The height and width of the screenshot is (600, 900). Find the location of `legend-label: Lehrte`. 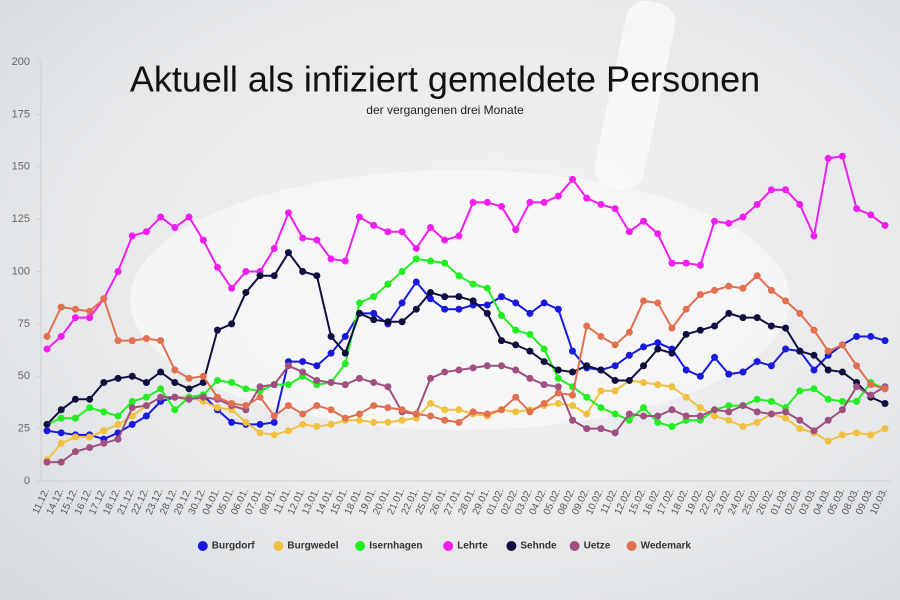

legend-label: Lehrte is located at coordinates (472, 546).